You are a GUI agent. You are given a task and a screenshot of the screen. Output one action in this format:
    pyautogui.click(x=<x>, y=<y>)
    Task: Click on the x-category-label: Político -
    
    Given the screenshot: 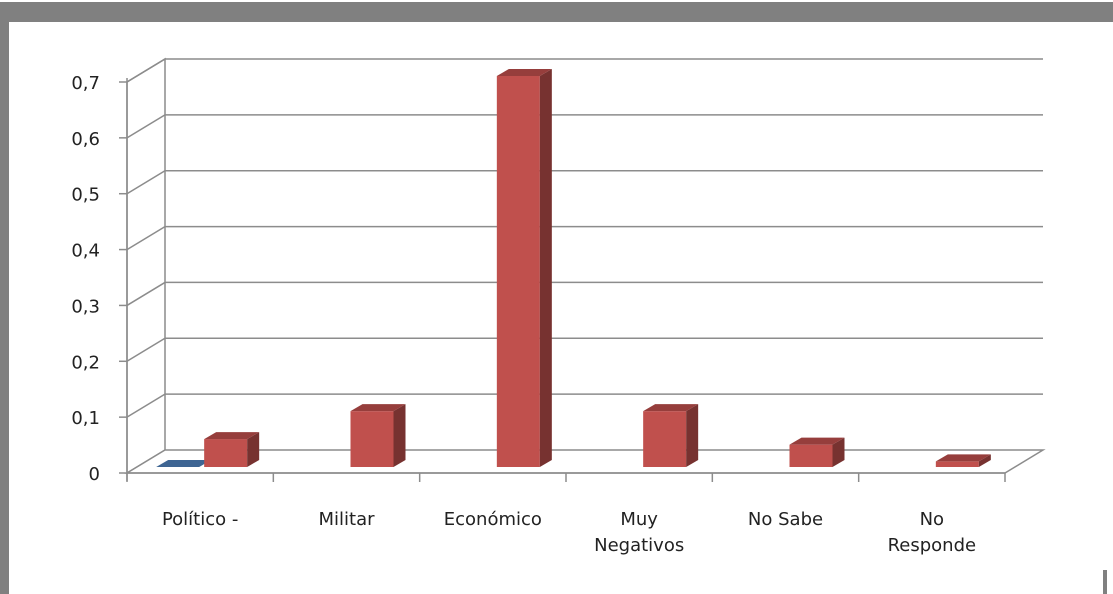 What is the action you would take?
    pyautogui.click(x=200, y=519)
    